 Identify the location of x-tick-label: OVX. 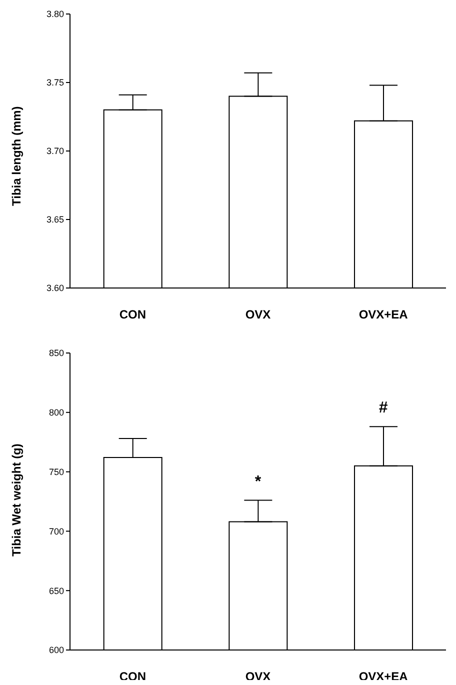
(258, 315).